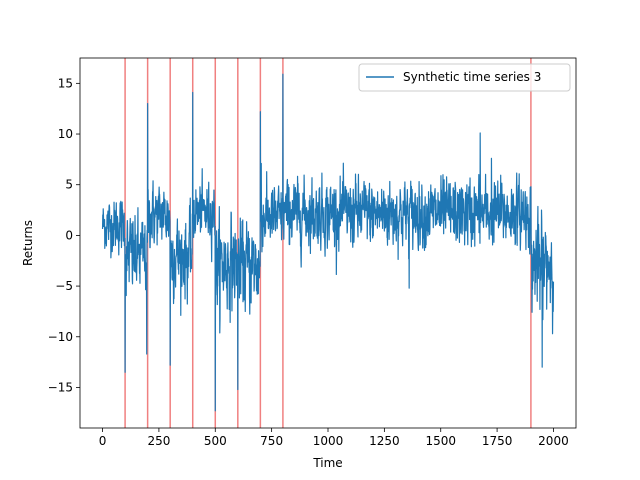 The image size is (640, 480). Describe the element at coordinates (271, 441) in the screenshot. I see `x-tick-label: 750` at that location.